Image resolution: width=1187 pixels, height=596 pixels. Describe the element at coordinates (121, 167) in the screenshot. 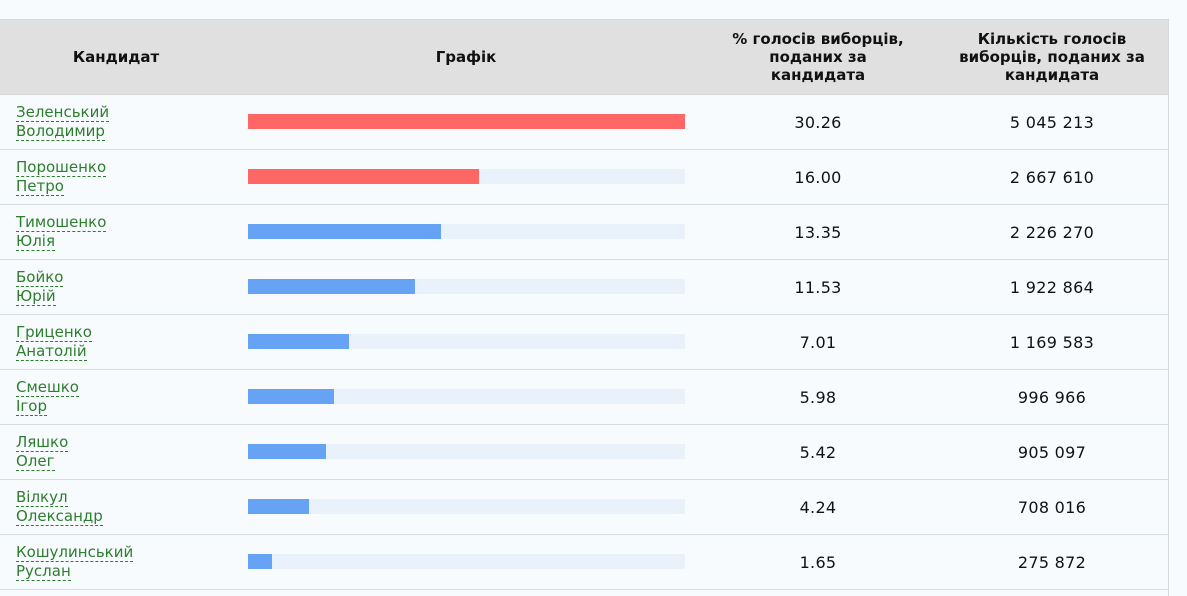

I see `candidate-name-line: Порошенко` at that location.